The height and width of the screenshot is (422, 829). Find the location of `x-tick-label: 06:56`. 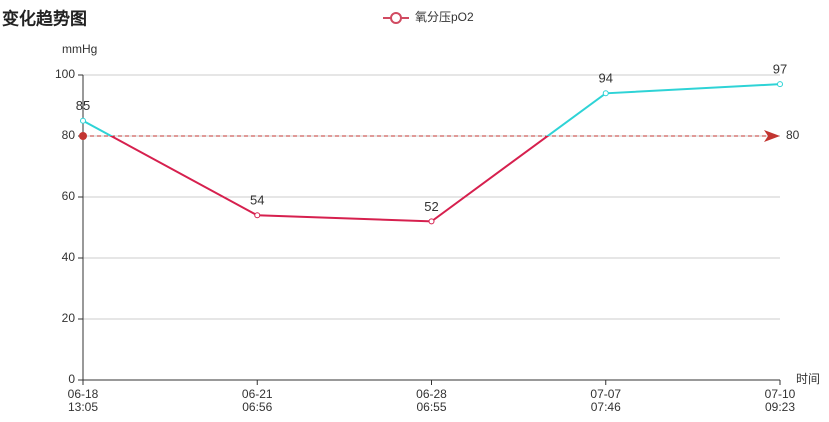

x-tick-label: 06:56 is located at coordinates (257, 407).